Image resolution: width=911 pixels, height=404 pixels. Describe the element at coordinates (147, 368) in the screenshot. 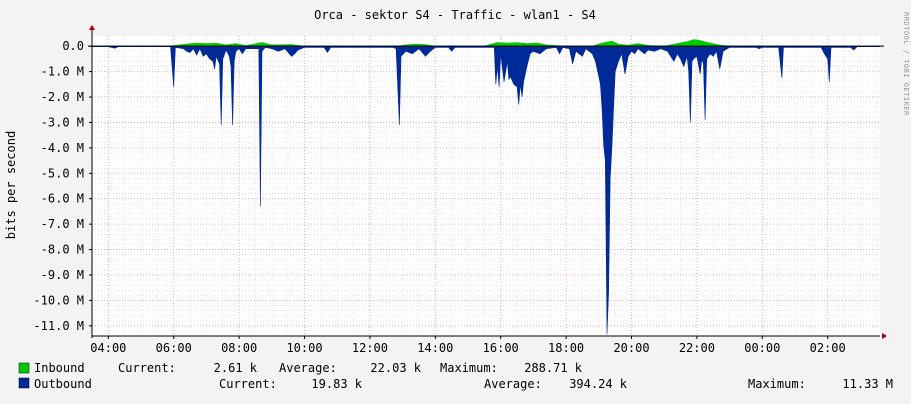

I see `inbound-current-label: Current:` at that location.